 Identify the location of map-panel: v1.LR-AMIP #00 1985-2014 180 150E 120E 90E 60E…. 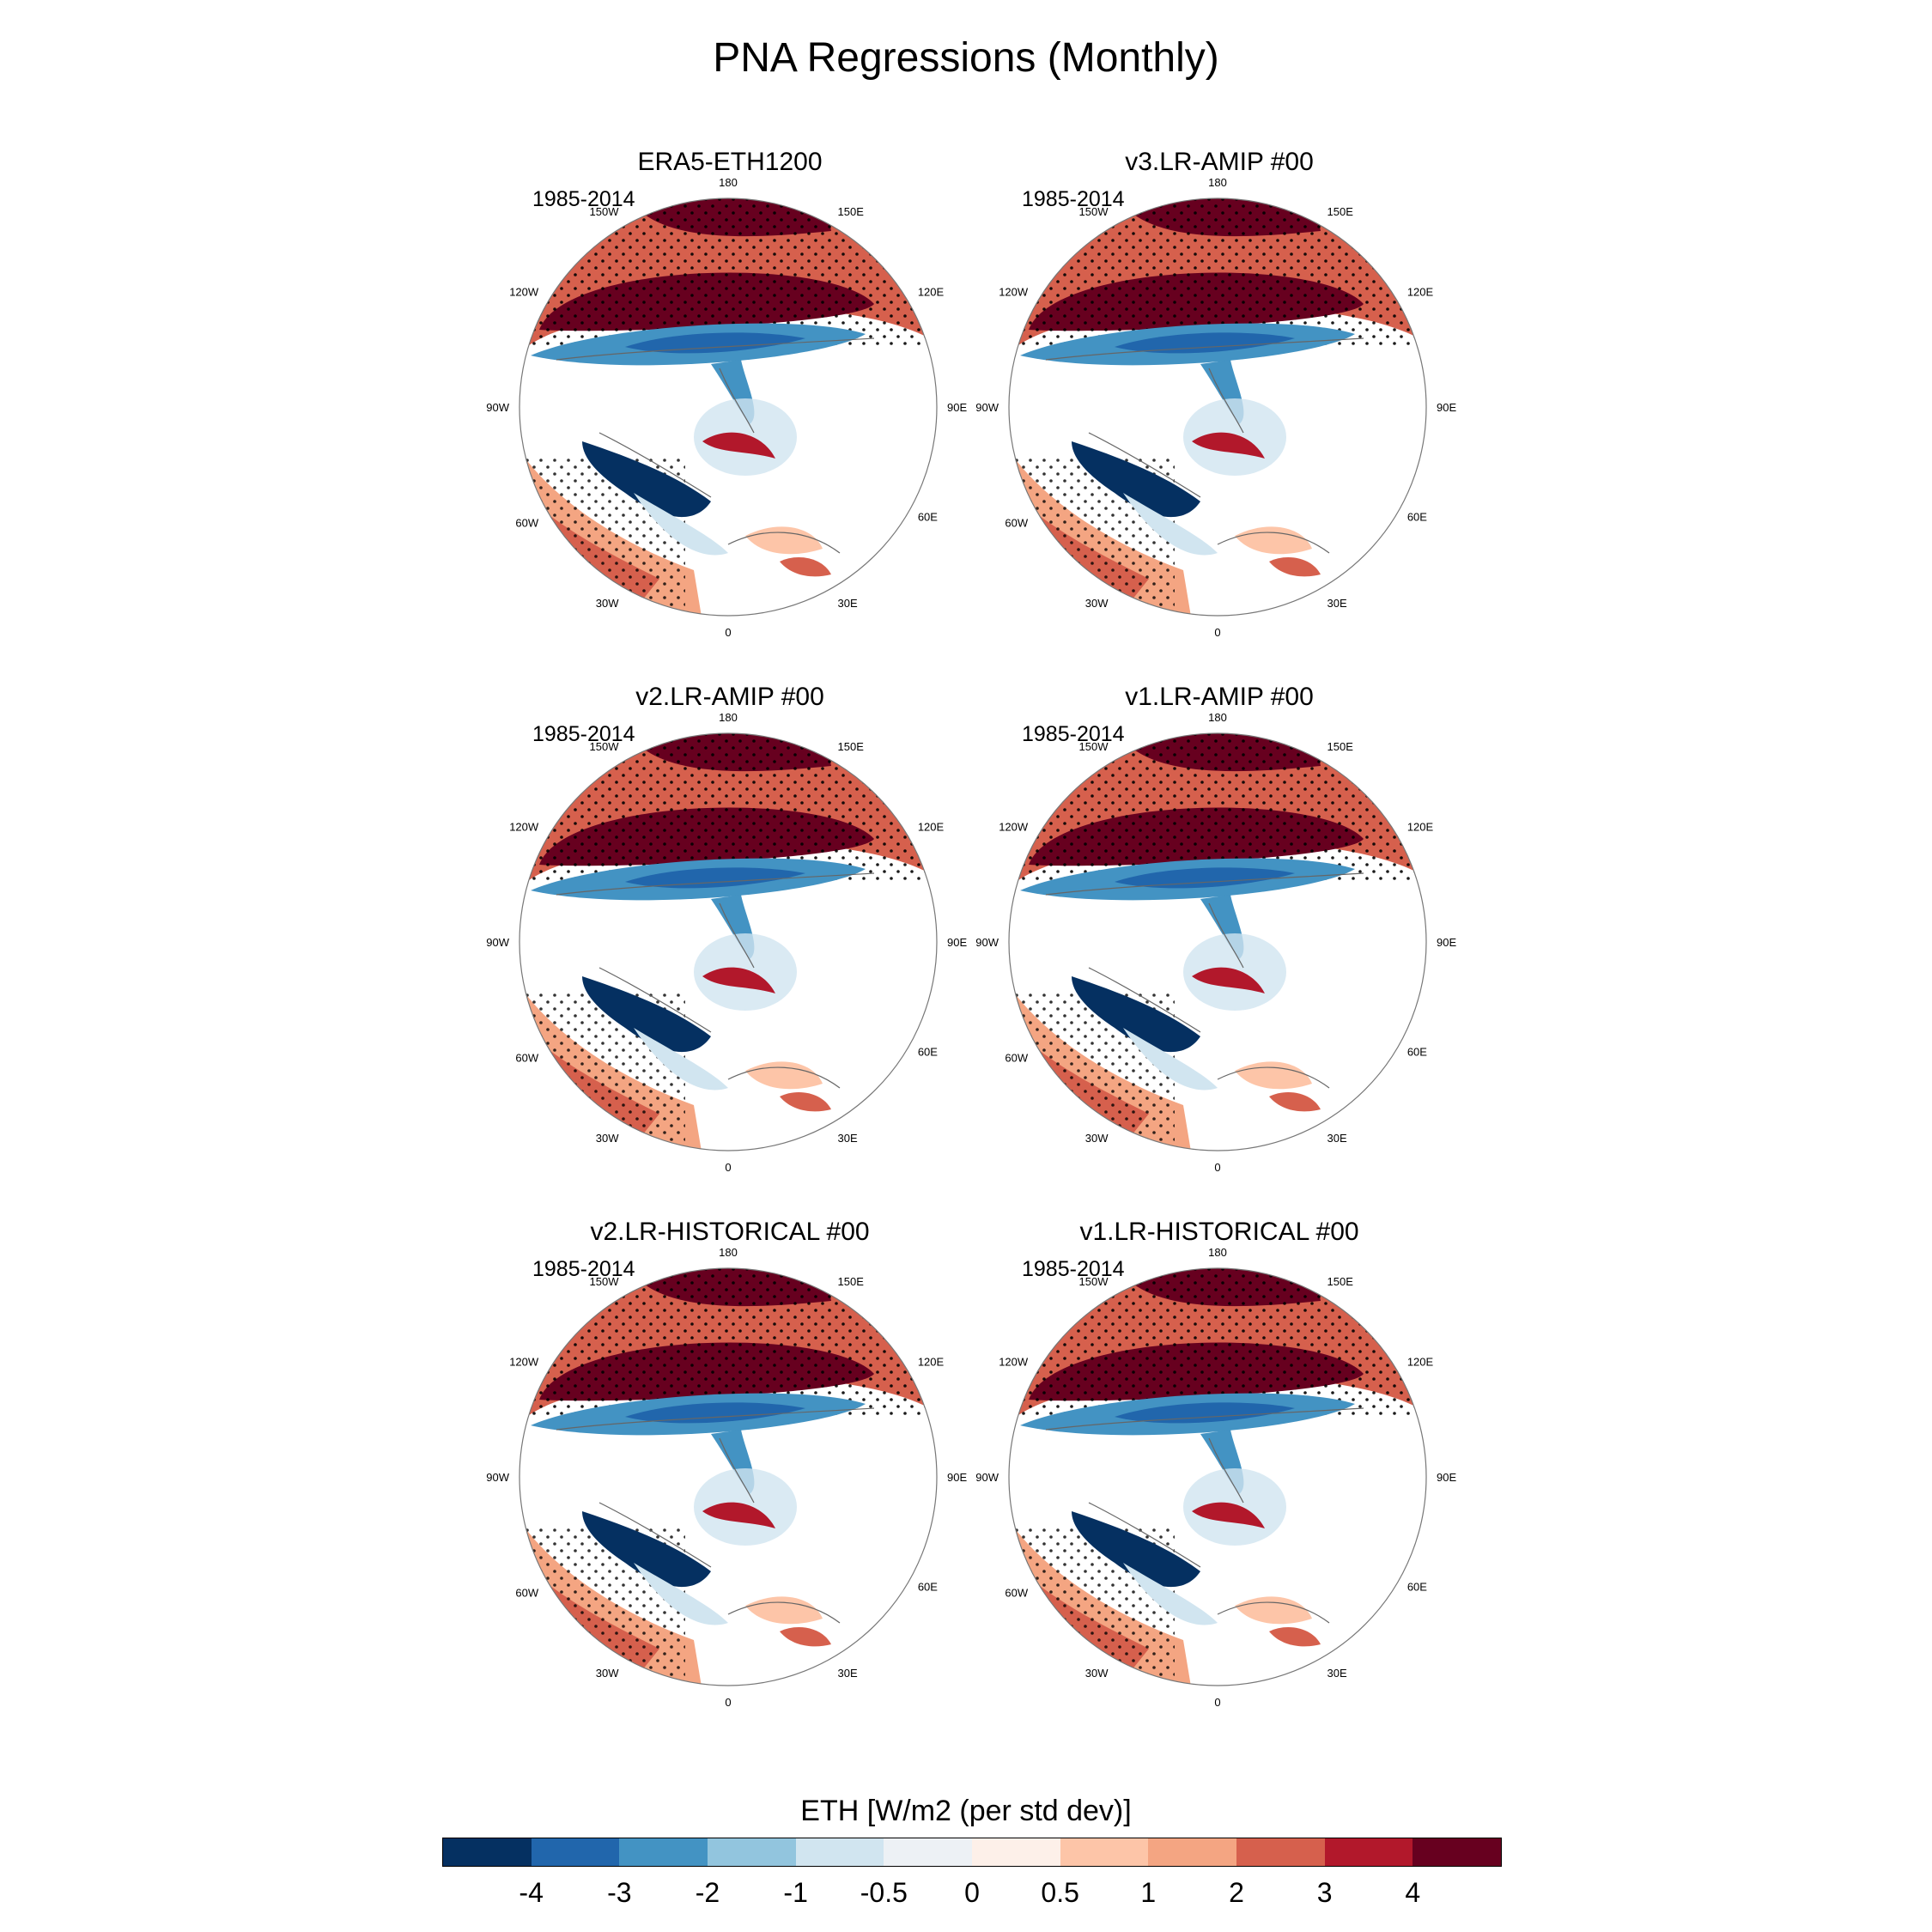
(1217, 929).